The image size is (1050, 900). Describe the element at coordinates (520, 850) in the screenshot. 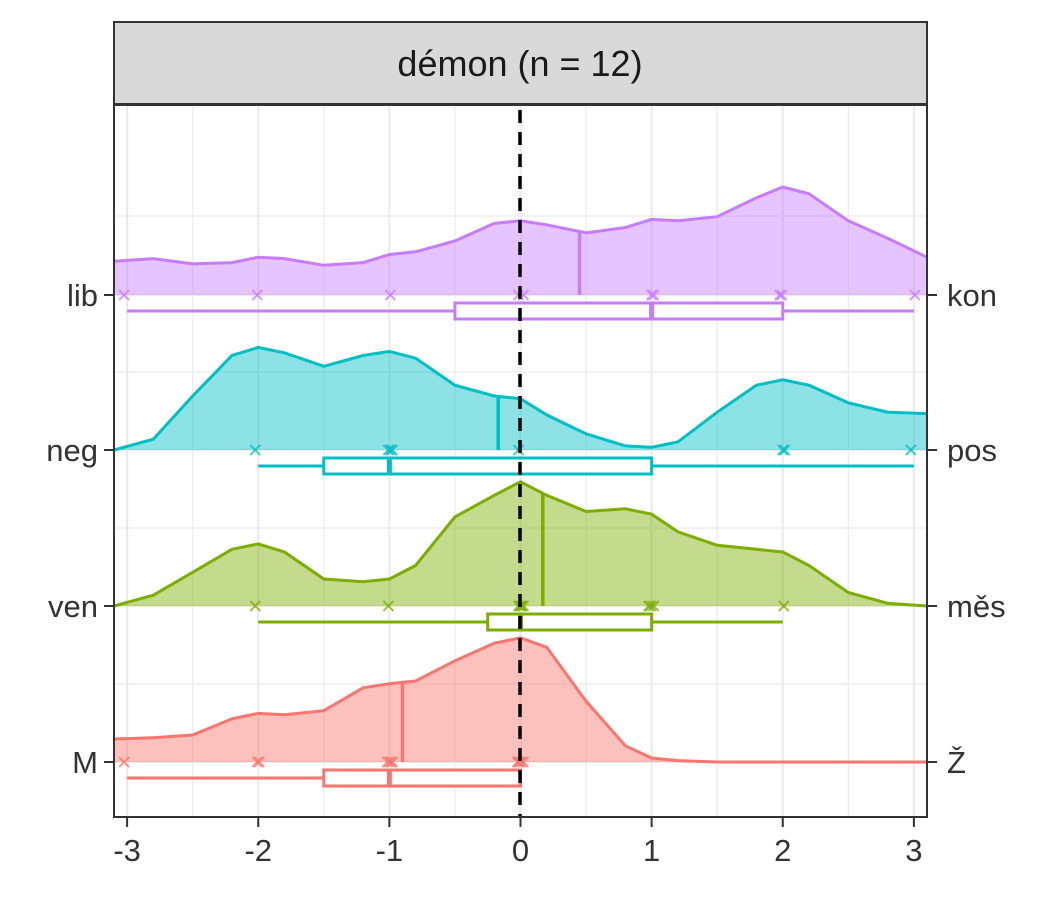

I see `x-tick-label: 0` at that location.